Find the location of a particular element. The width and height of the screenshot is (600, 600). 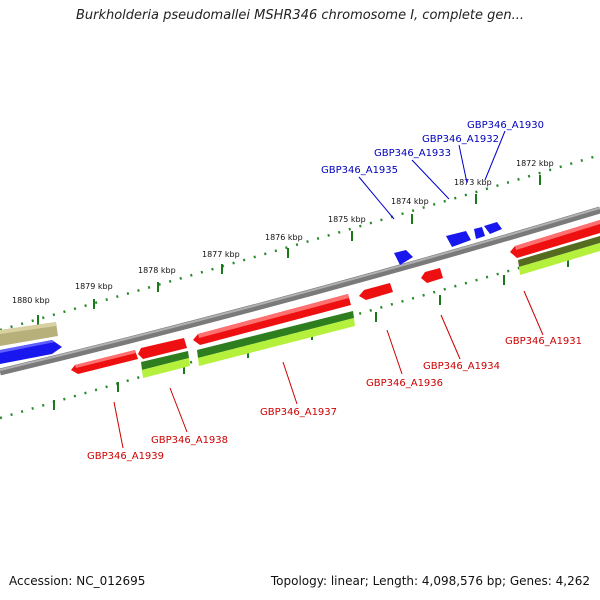

gene-label: GBP346_A1935 is located at coordinates (359, 170).